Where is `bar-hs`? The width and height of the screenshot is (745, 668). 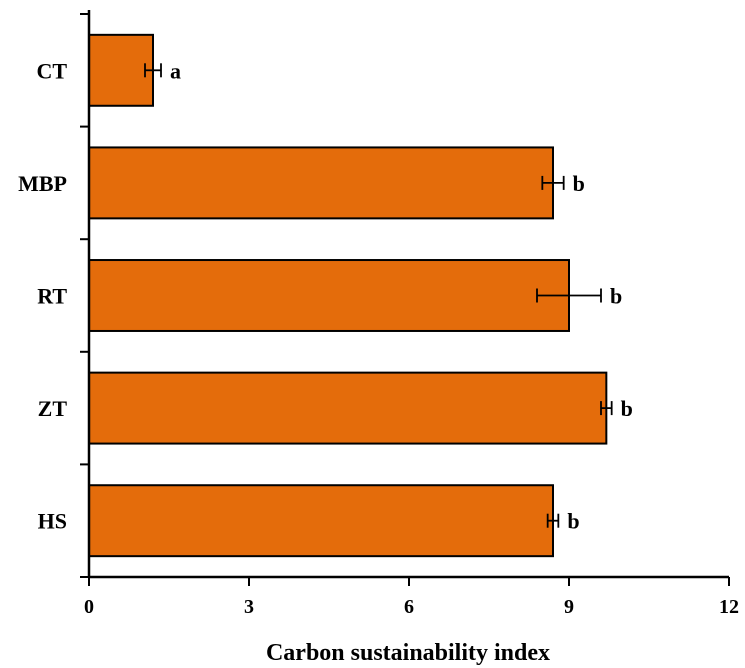
bar-hs is located at coordinates (321, 521).